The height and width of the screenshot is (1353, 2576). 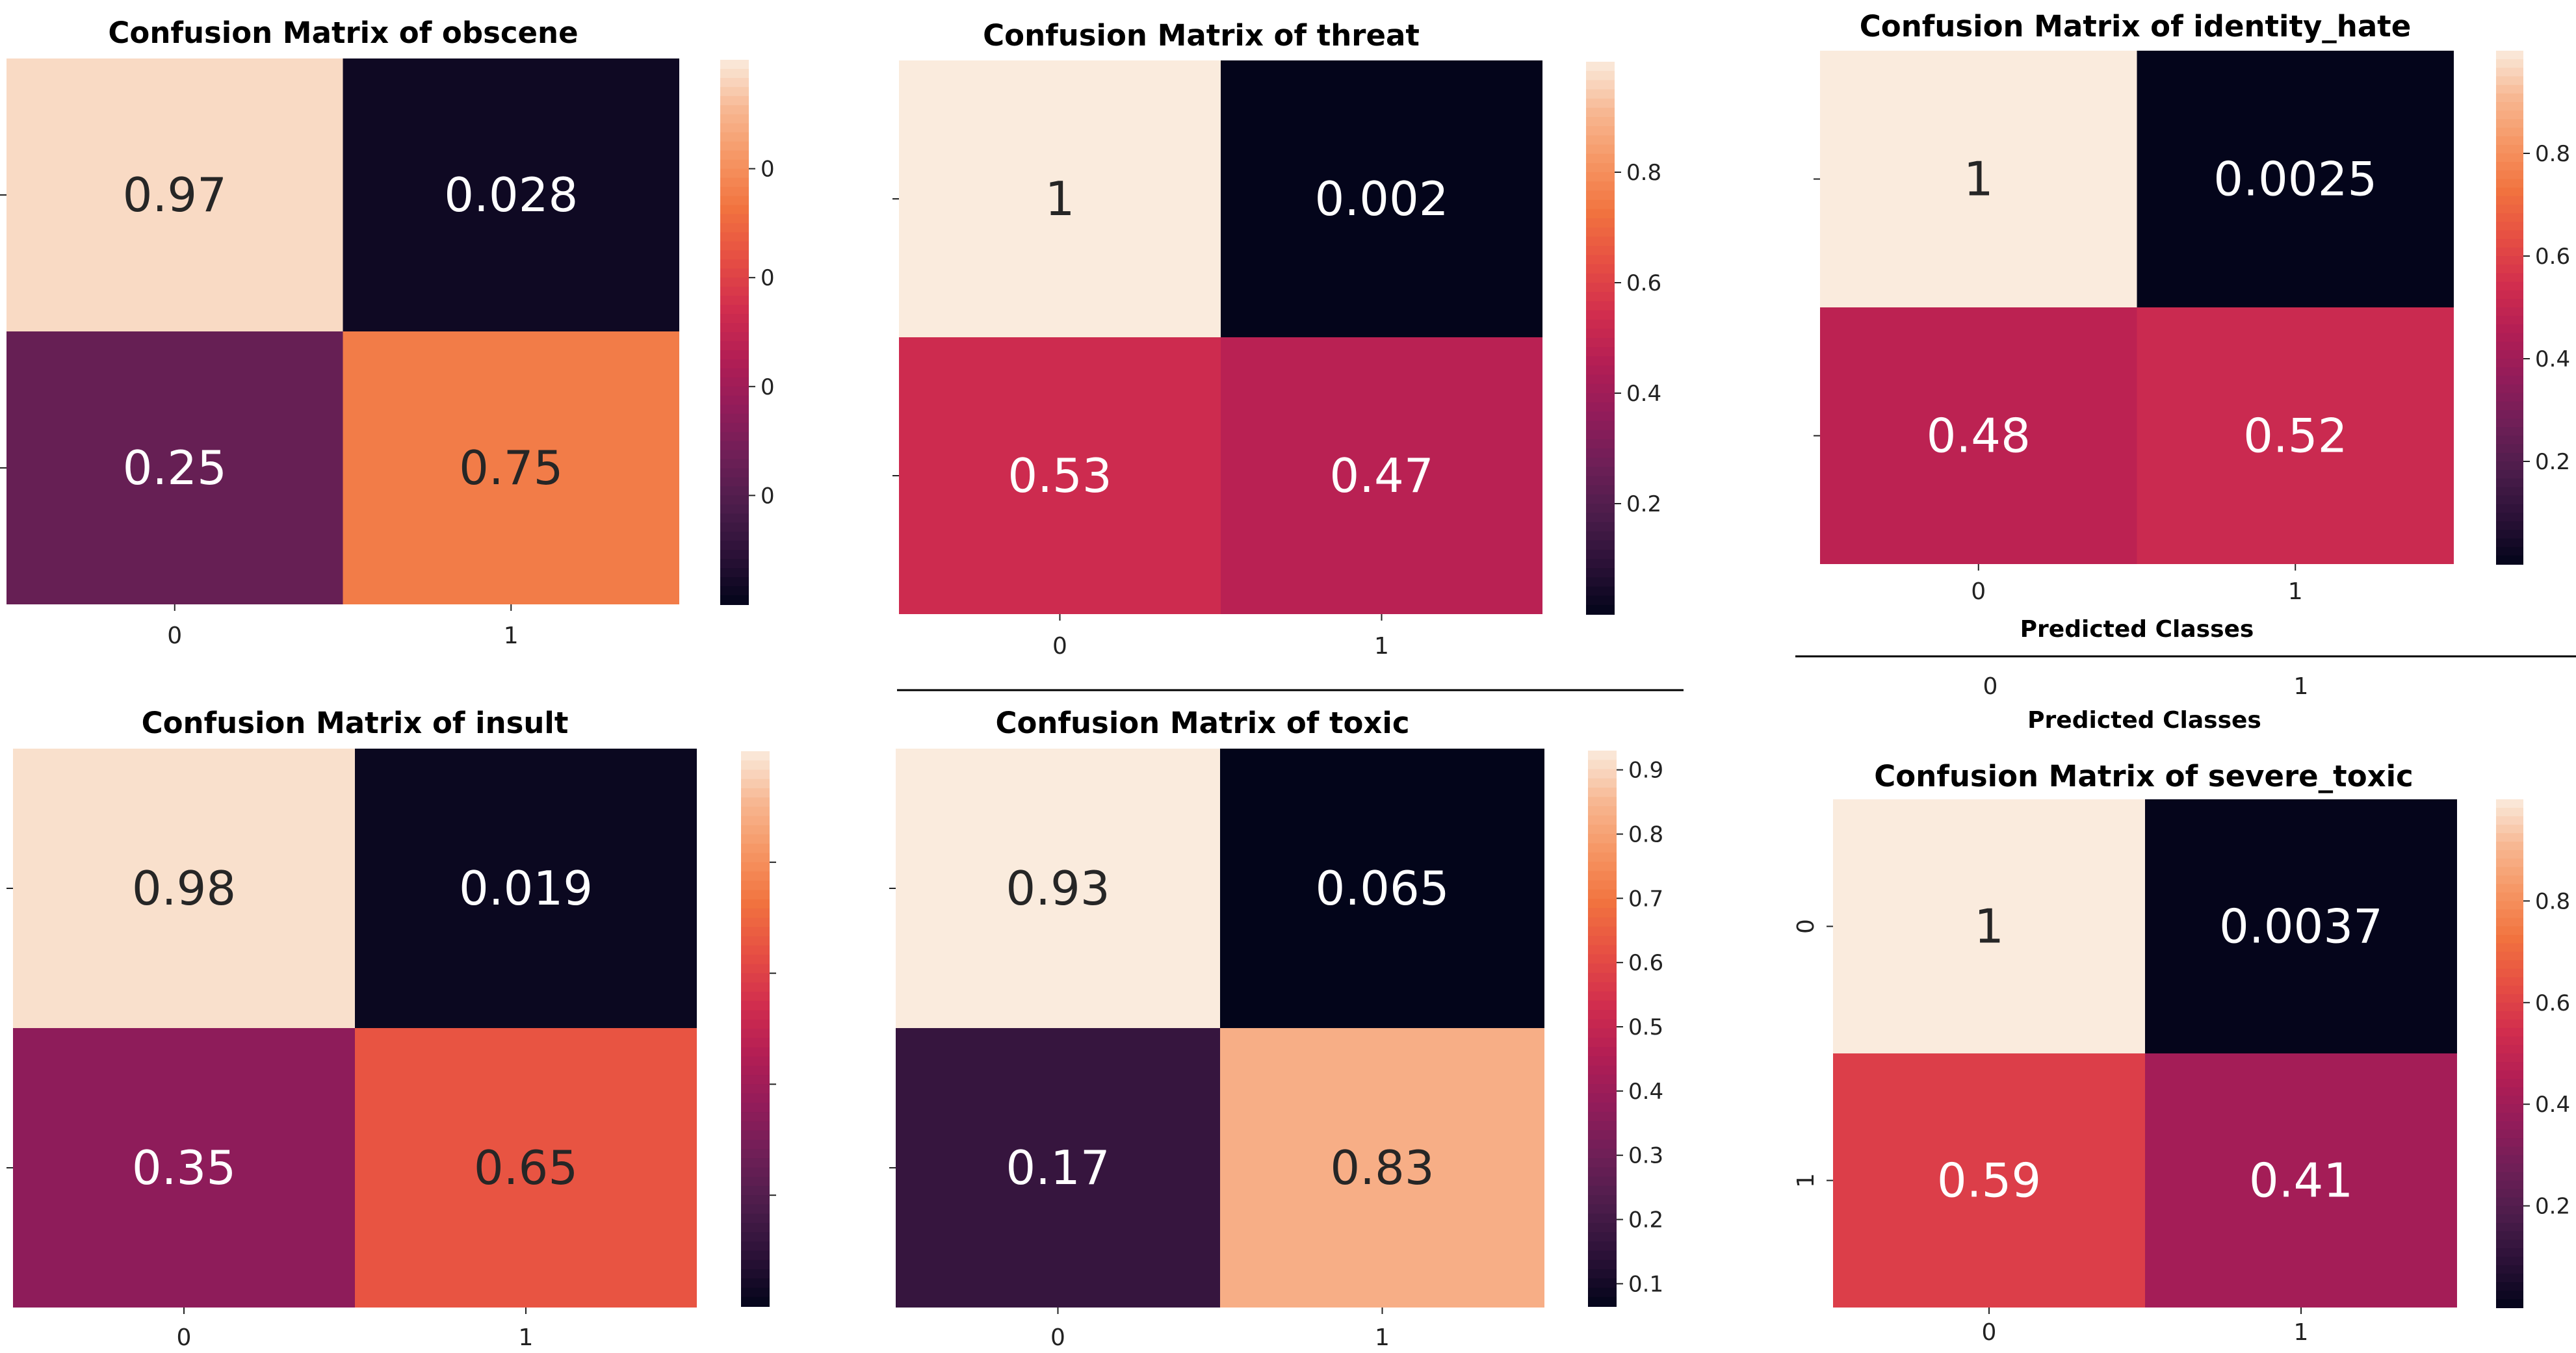 What do you see at coordinates (184, 1167) in the screenshot?
I see `cell-value-label: 0.35` at bounding box center [184, 1167].